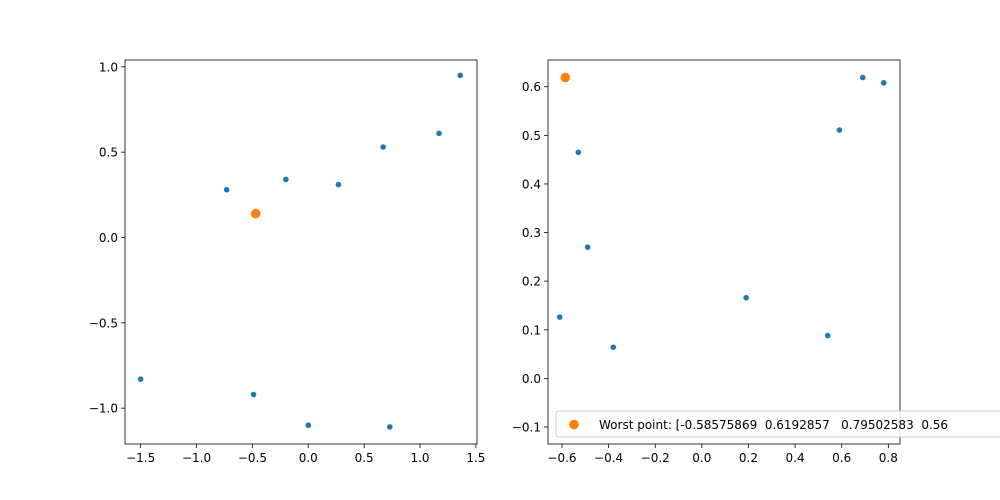 The width and height of the screenshot is (1000, 500). Describe the element at coordinates (419, 458) in the screenshot. I see `left-x-tick-label: 1.0` at that location.